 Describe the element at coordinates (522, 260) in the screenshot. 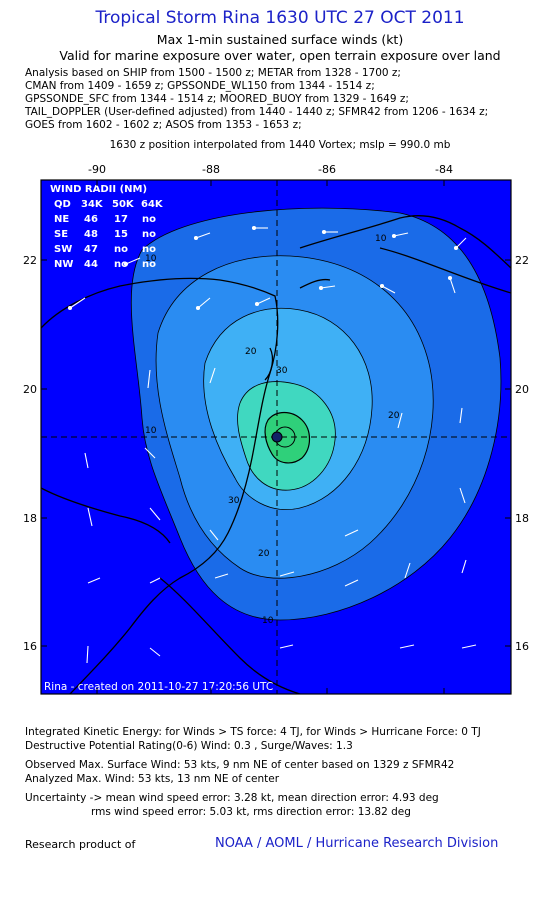

I see `lat-label-right: 22` at that location.